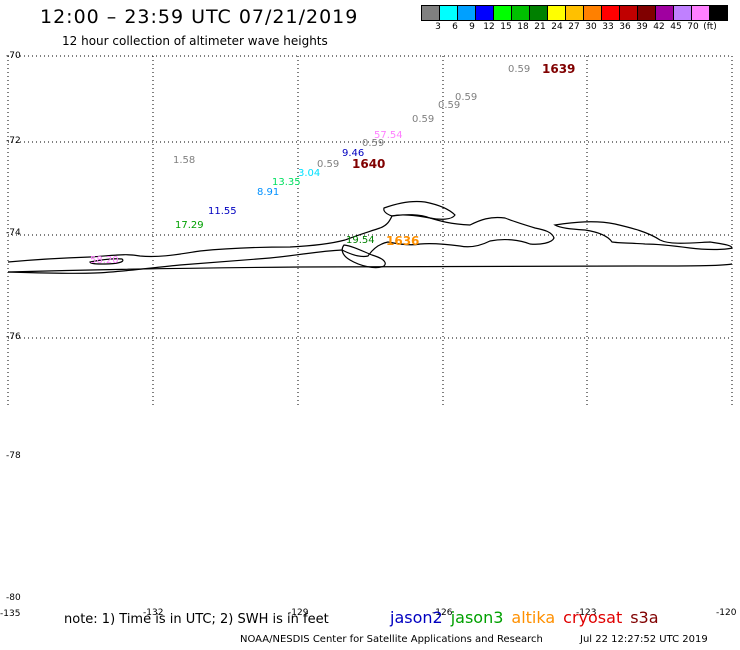 The height and width of the screenshot is (650, 740). I want to click on wave-value: 8.91, so click(268, 192).